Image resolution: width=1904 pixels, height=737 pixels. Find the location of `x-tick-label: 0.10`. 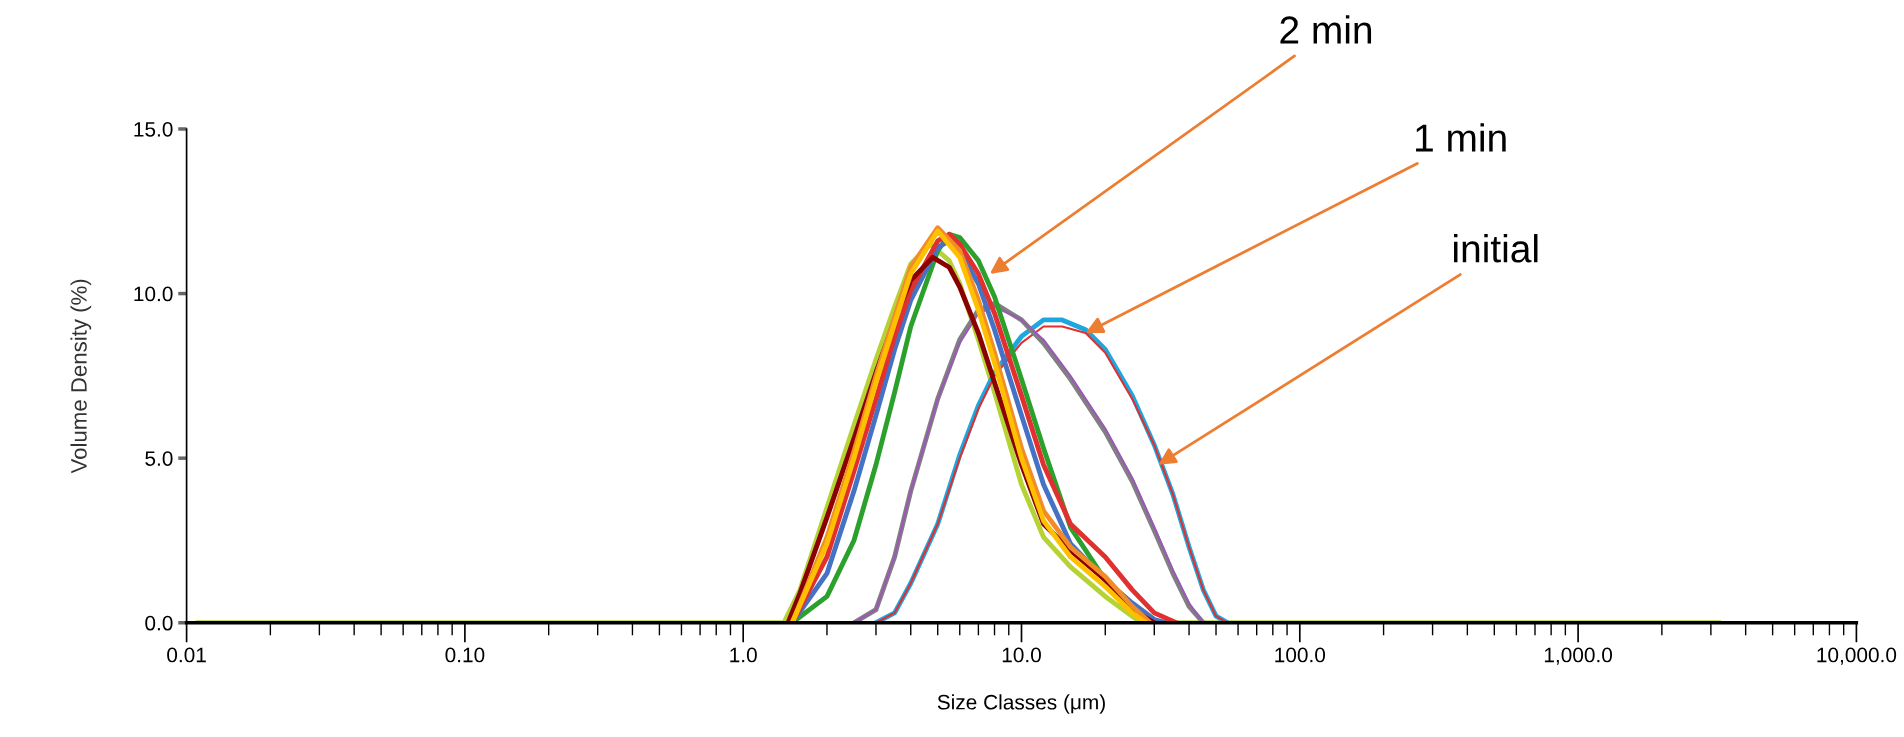

x-tick-label: 0.10 is located at coordinates (465, 655).